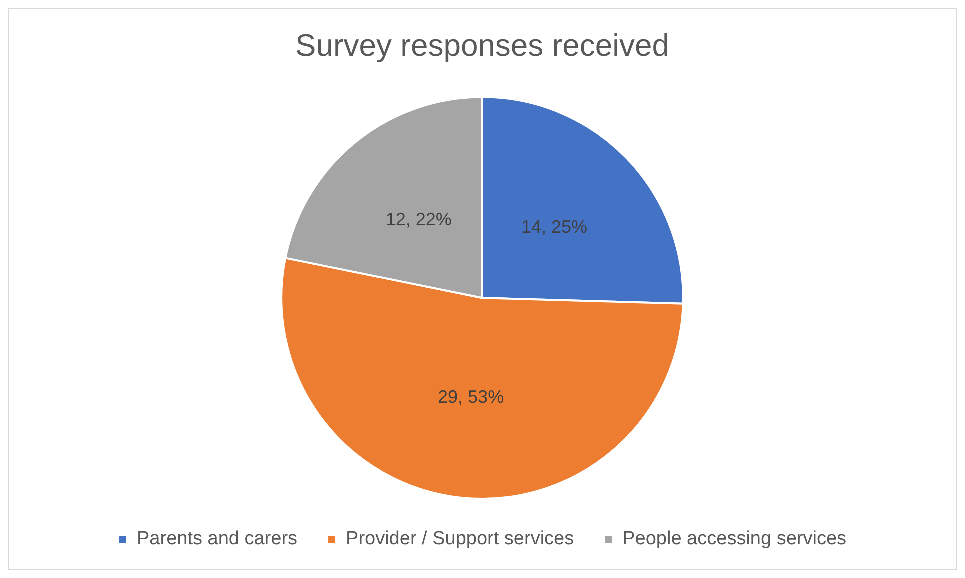 The width and height of the screenshot is (965, 578). Describe the element at coordinates (217, 539) in the screenshot. I see `legend-label: Parents and carers` at that location.